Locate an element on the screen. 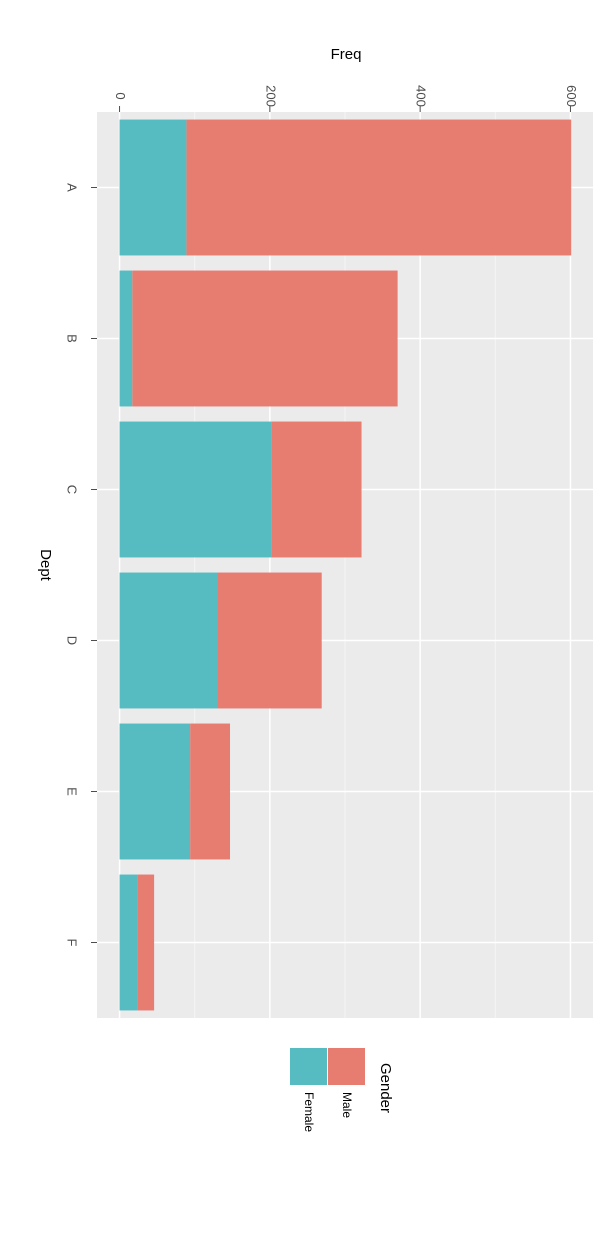 The image size is (606, 1237). category-tick-label: A is located at coordinates (72, 187).